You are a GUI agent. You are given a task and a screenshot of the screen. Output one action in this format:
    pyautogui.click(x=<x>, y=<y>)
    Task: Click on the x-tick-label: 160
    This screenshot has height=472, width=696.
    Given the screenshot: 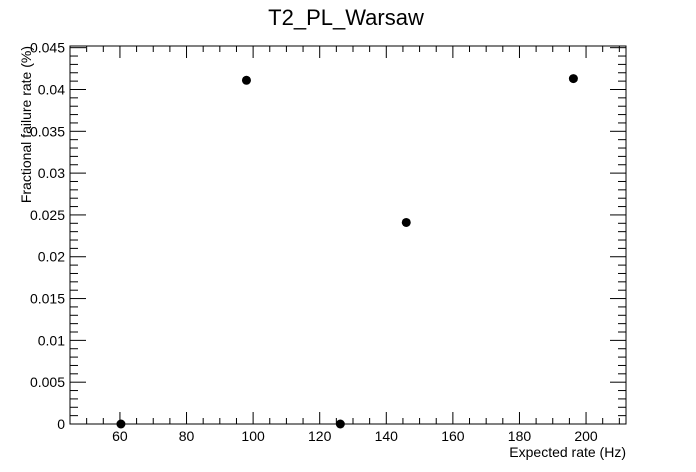 What is the action you would take?
    pyautogui.click(x=453, y=436)
    